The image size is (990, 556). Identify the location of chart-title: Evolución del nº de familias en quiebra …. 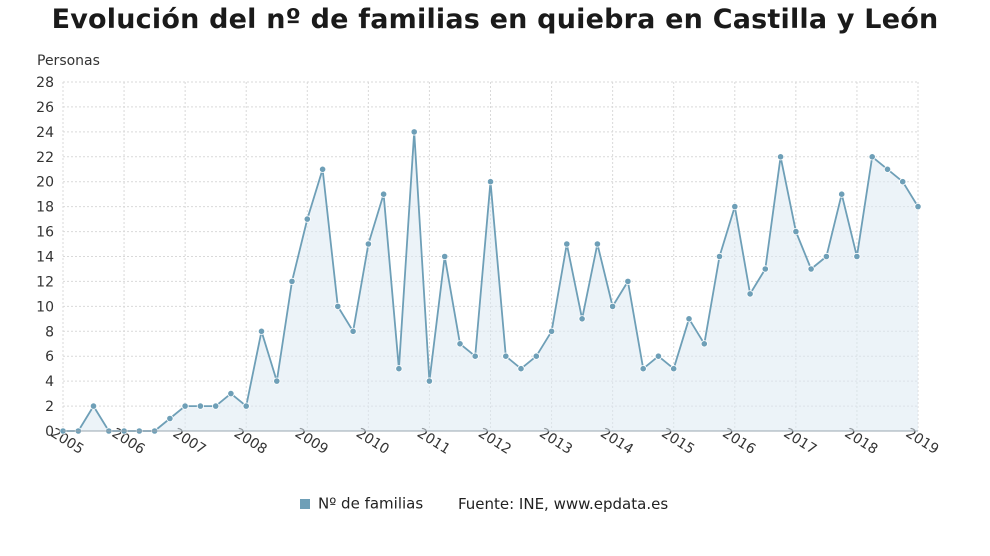
(495, 19).